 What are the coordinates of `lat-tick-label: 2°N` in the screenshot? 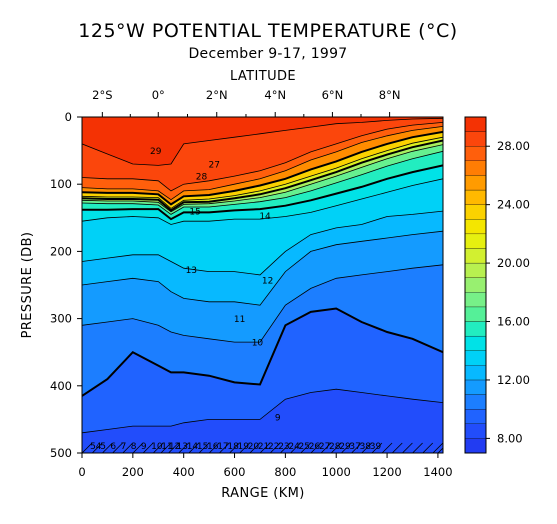 It's located at (217, 95).